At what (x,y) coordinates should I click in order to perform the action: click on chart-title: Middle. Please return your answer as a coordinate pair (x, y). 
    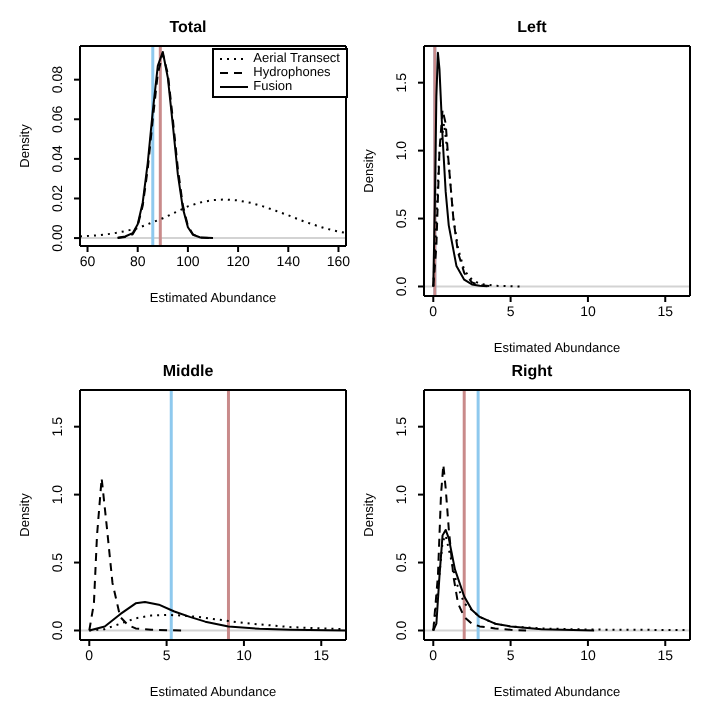
    Looking at the image, I should click on (188, 372).